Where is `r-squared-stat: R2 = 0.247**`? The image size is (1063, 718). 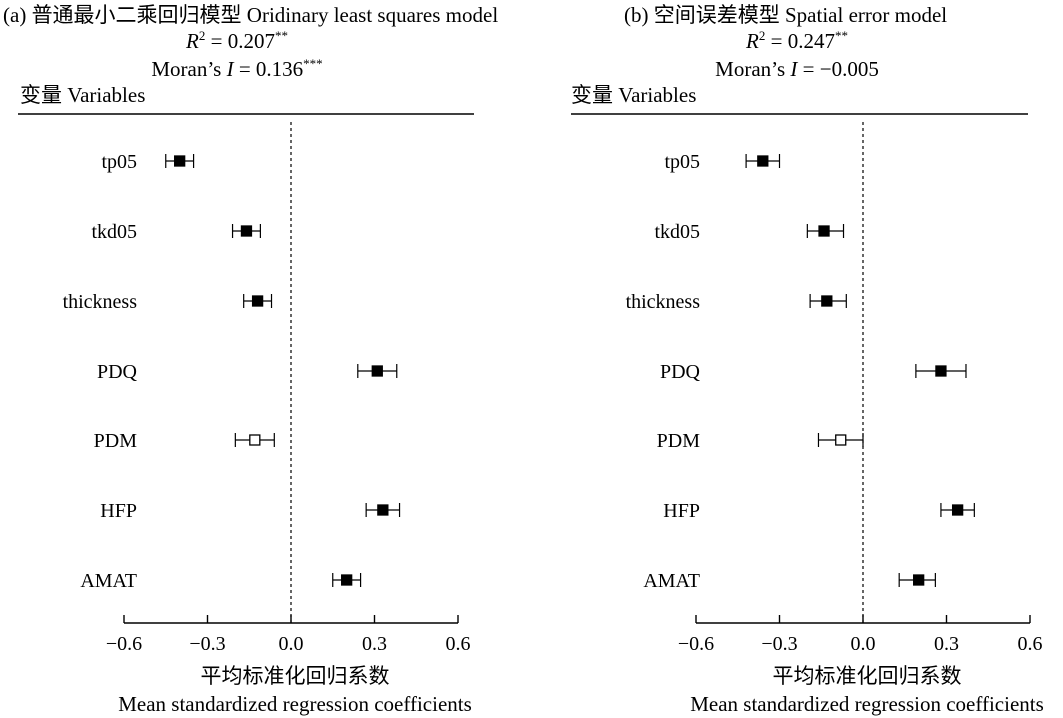 r-squared-stat: R2 = 0.247** is located at coordinates (796, 40).